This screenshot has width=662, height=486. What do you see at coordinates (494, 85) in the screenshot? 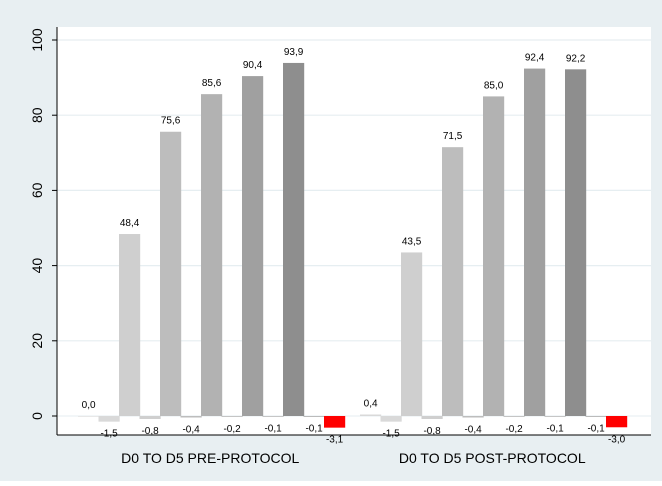
I see `data-label: 85,0` at bounding box center [494, 85].